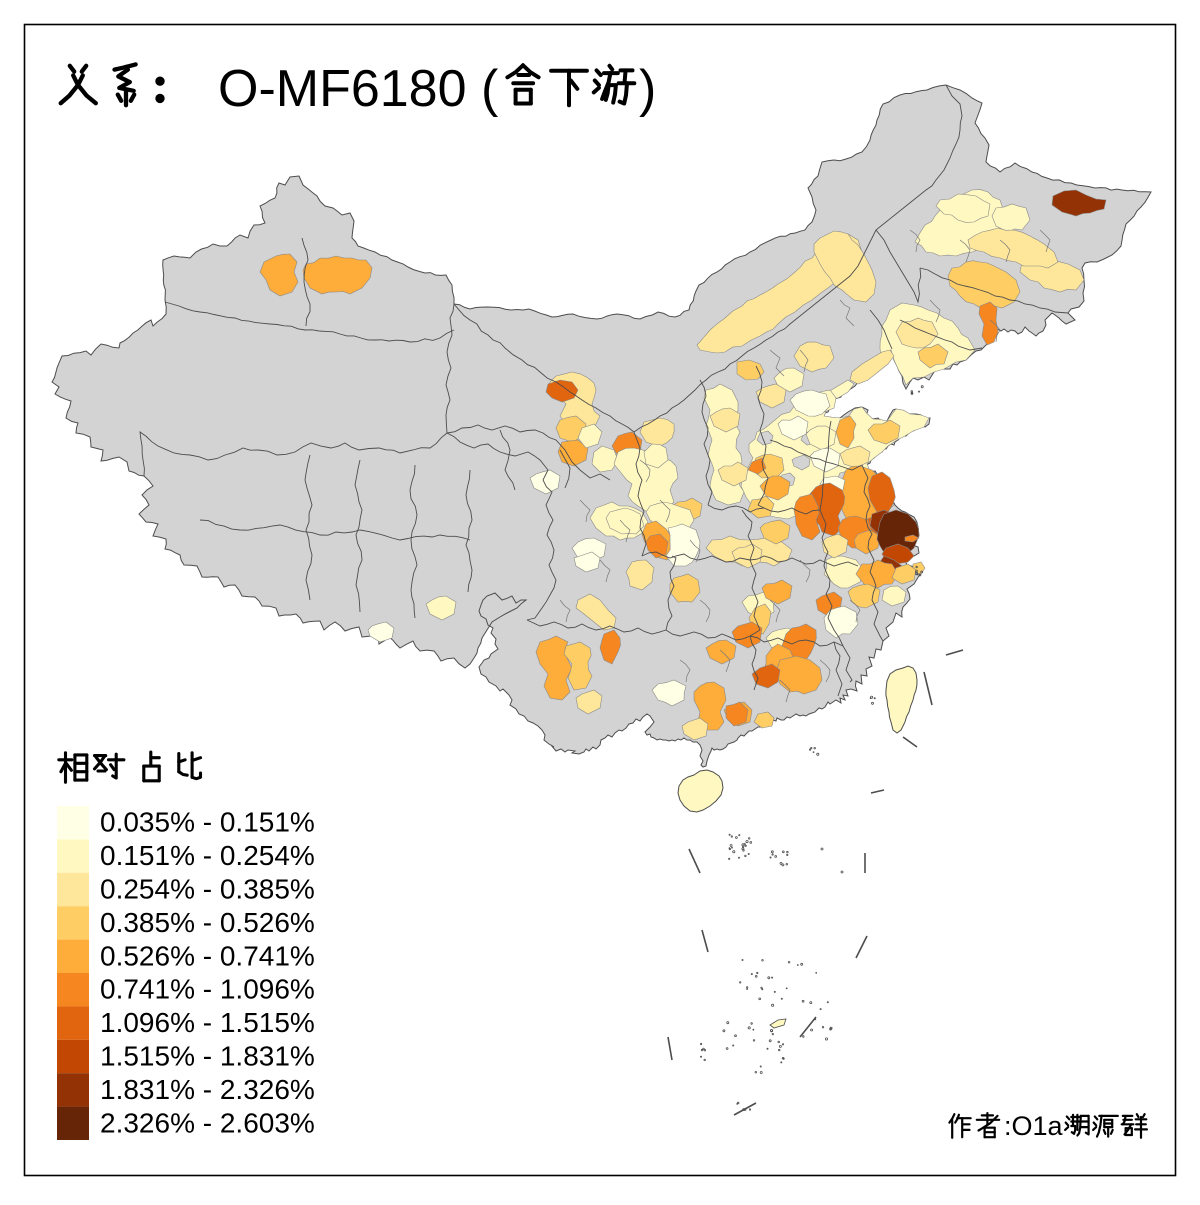  What do you see at coordinates (1034, 1126) in the screenshot?
I see `svg-text: :O1a` at bounding box center [1034, 1126].